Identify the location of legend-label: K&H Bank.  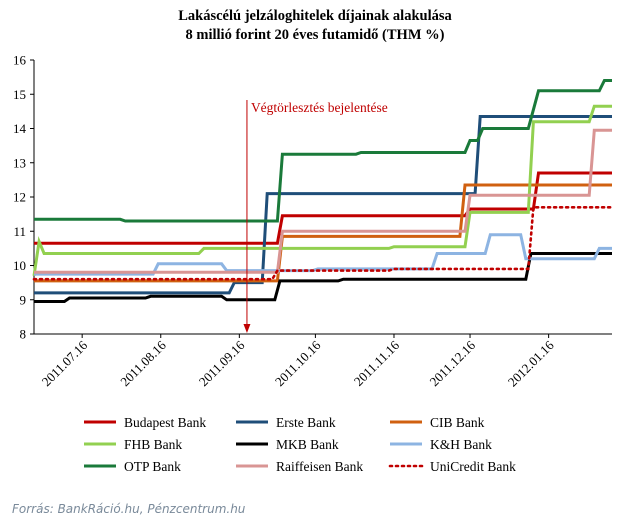
(461, 444).